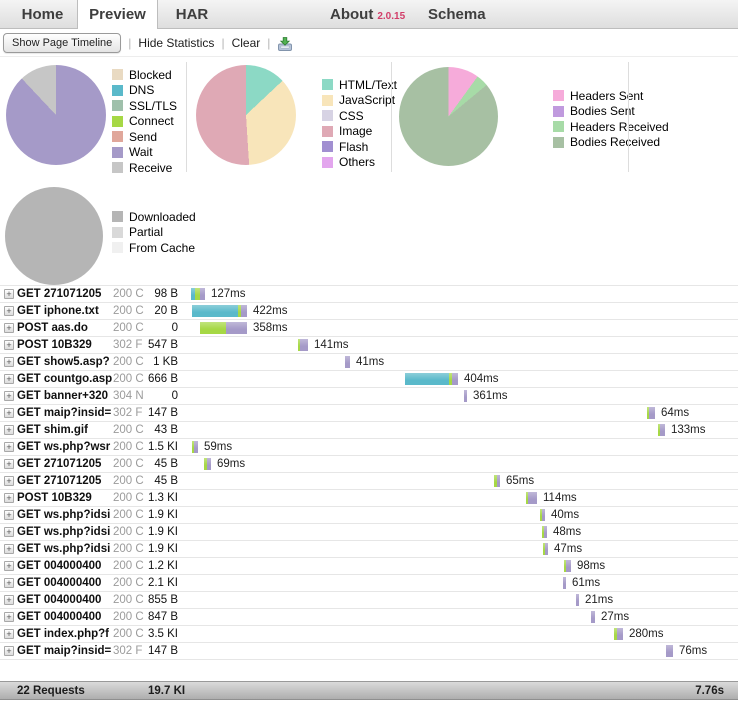 The height and width of the screenshot is (709, 738). I want to click on request-time-label: 64ms, so click(675, 413).